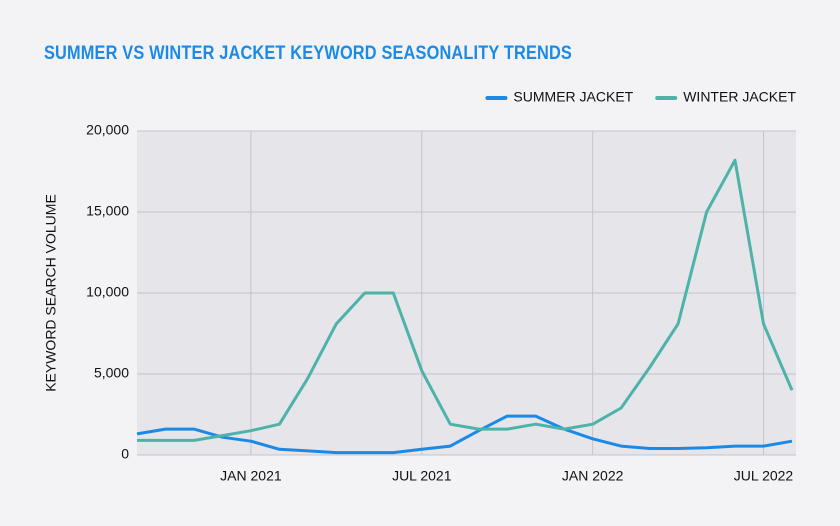  I want to click on x-tick-label: JUL 2022, so click(764, 476).